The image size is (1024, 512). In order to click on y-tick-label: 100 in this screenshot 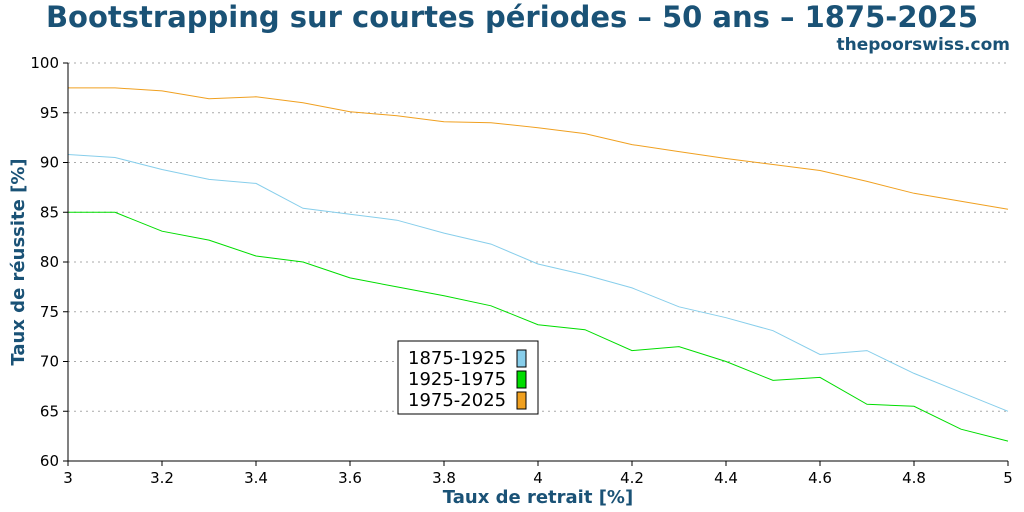, I will do `click(44, 63)`.